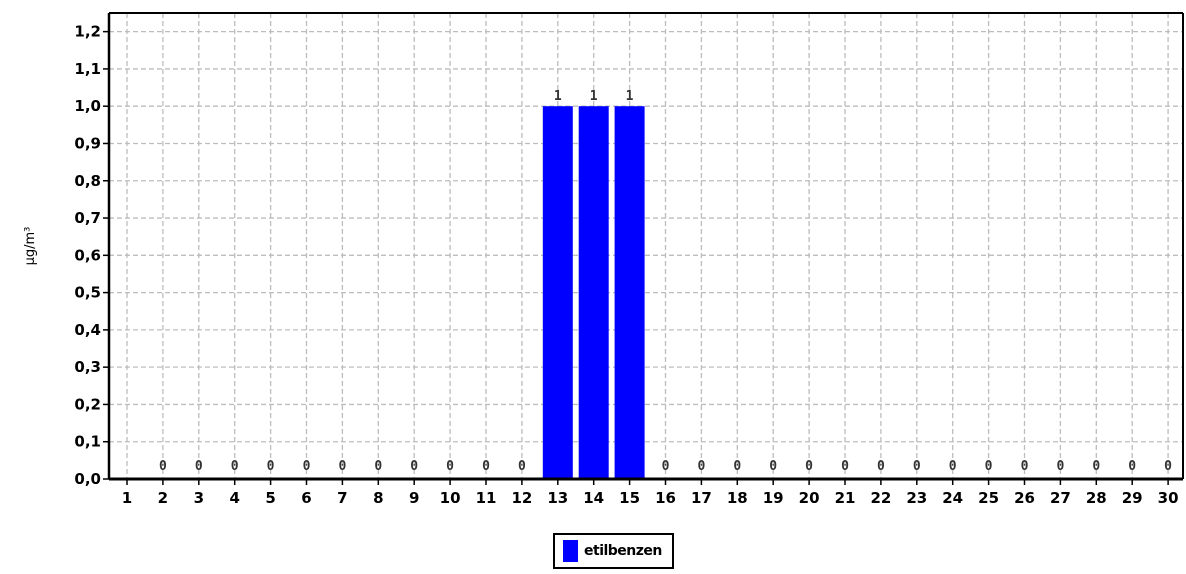  I want to click on data-label-12: 0, so click(522, 466).